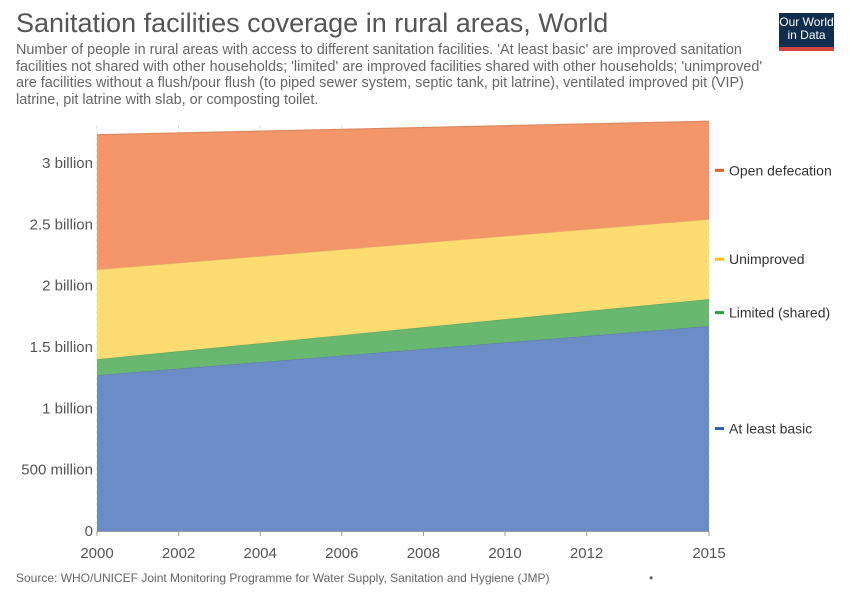  Describe the element at coordinates (806, 35) in the screenshot. I see `logo-line-2: in Data` at that location.